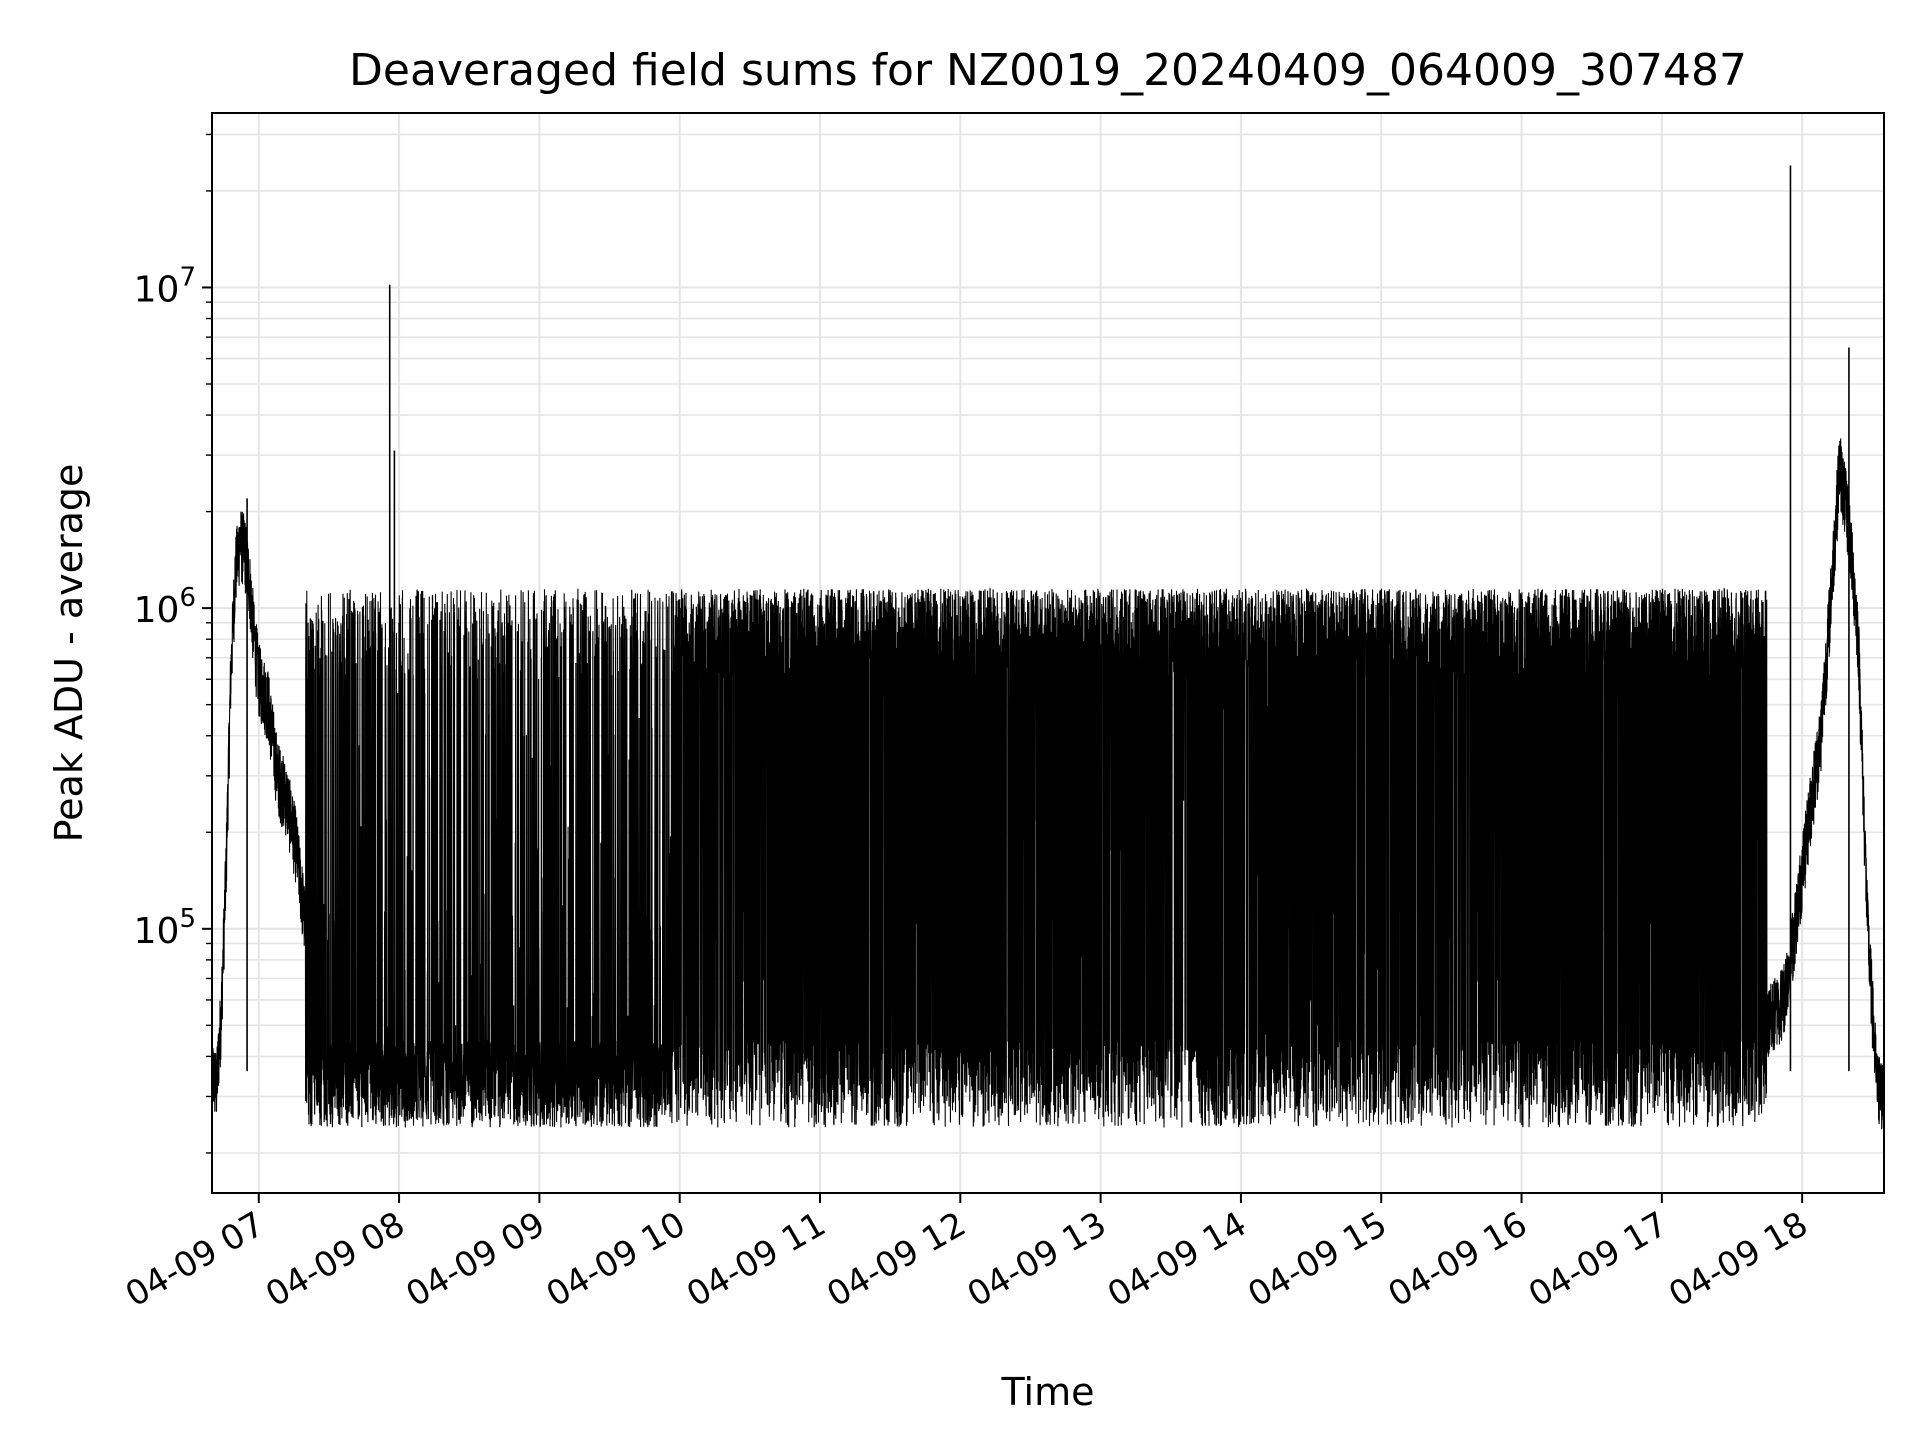  Describe the element at coordinates (165, 928) in the screenshot. I see `y-tick-label: 10⁵` at that location.